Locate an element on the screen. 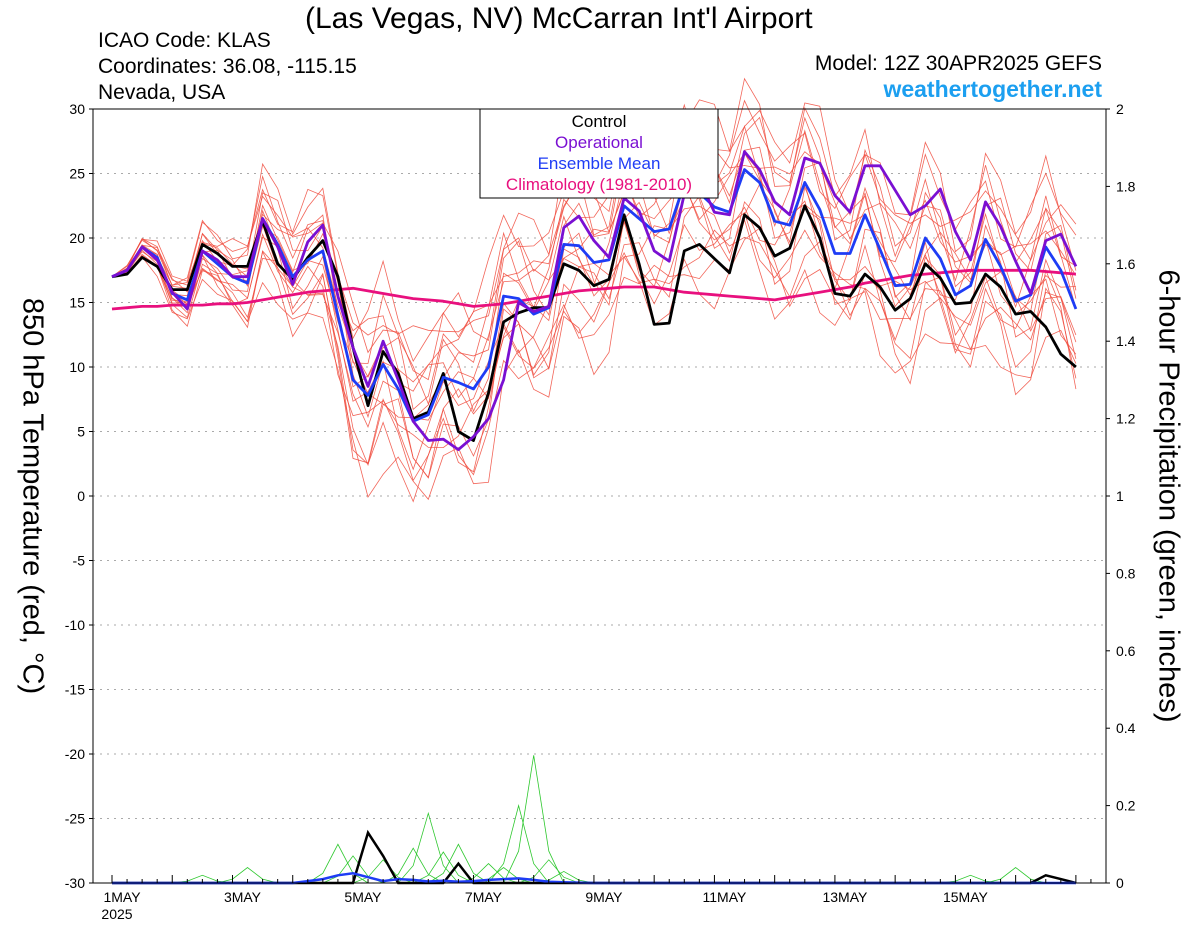 This screenshot has width=1200, height=927. y-tick-label: 0 is located at coordinates (81, 496).